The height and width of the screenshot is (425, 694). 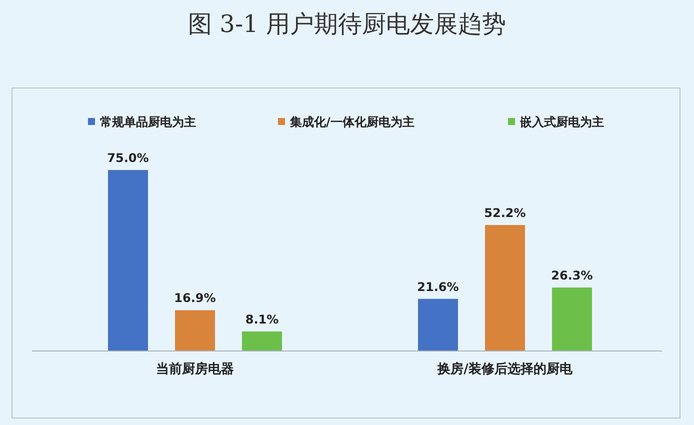 What do you see at coordinates (505, 213) in the screenshot?
I see `data-label: 52.2%` at bounding box center [505, 213].